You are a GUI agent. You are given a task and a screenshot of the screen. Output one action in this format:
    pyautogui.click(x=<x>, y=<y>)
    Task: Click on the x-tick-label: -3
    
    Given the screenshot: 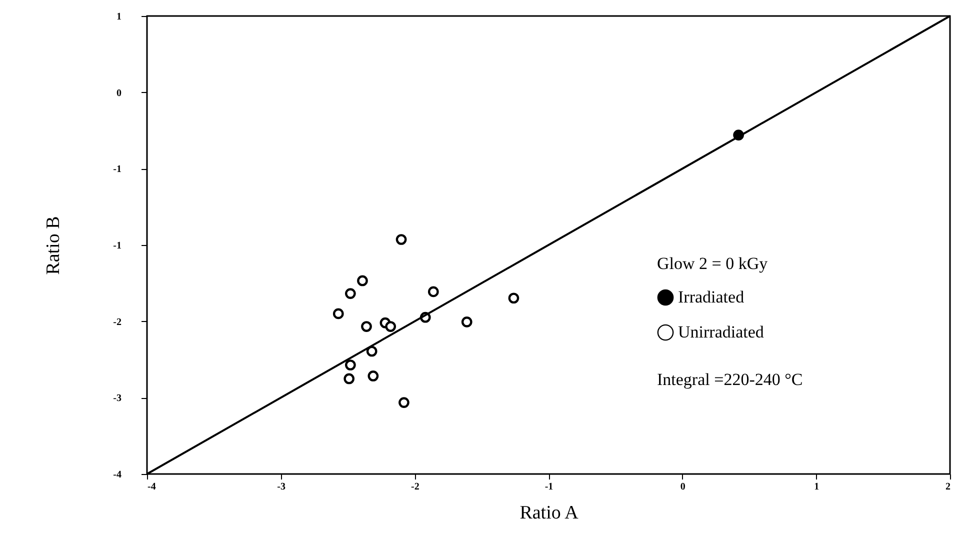 What is the action you would take?
    pyautogui.click(x=281, y=487)
    